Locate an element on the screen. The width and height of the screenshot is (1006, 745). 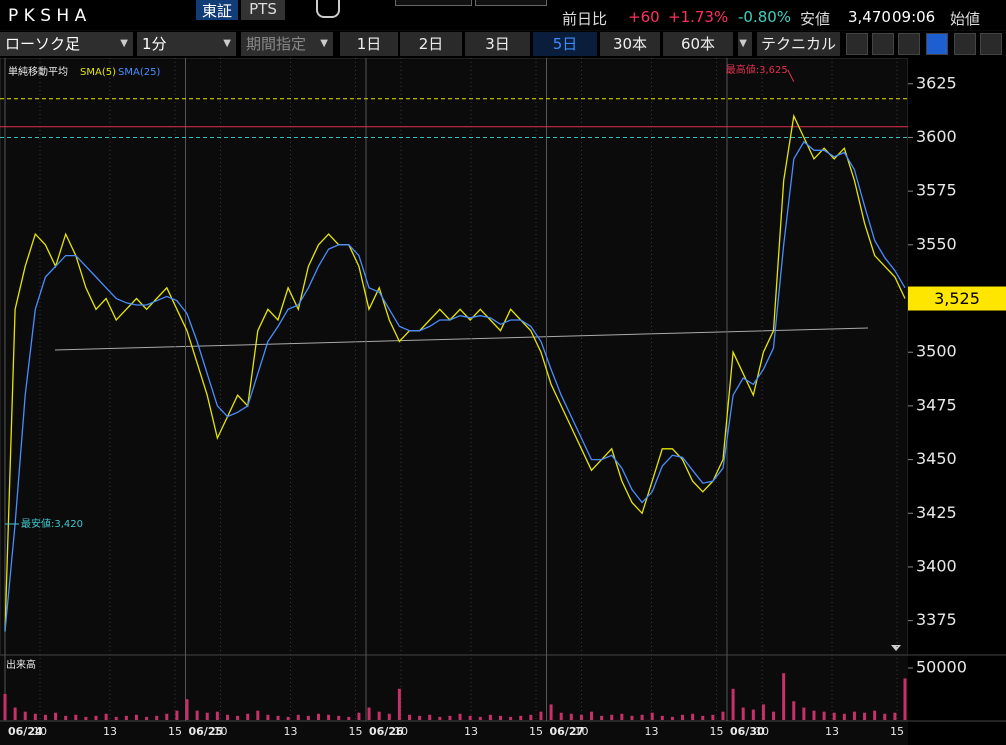
symbol: P K S H A is located at coordinates (47, 16).